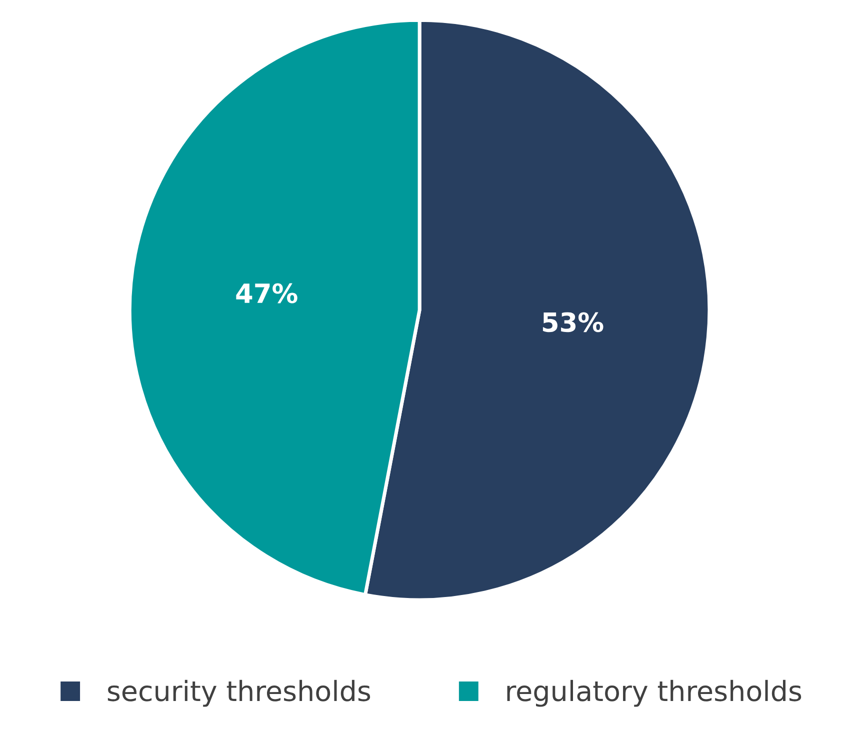  What do you see at coordinates (267, 293) in the screenshot?
I see `data-label: 47%` at bounding box center [267, 293].